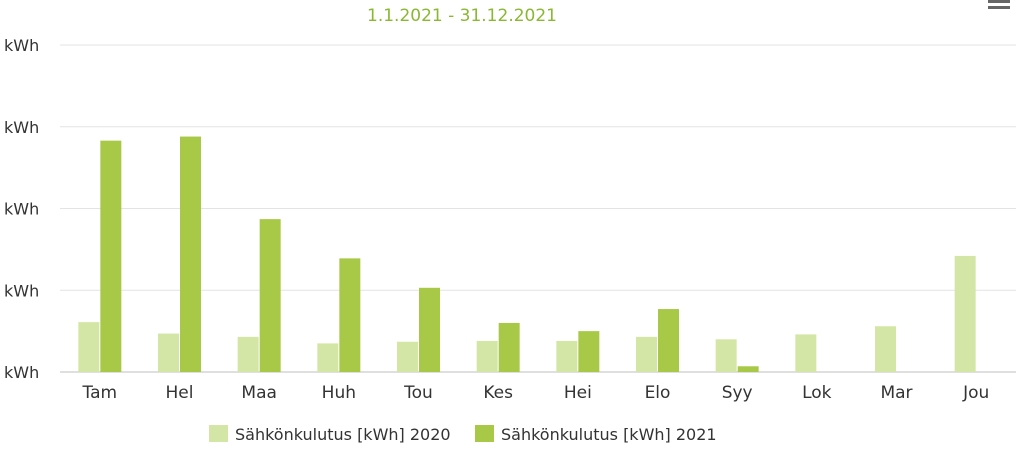 The width and height of the screenshot is (1024, 455). I want to click on x-tick-label: Maa, so click(259, 393).